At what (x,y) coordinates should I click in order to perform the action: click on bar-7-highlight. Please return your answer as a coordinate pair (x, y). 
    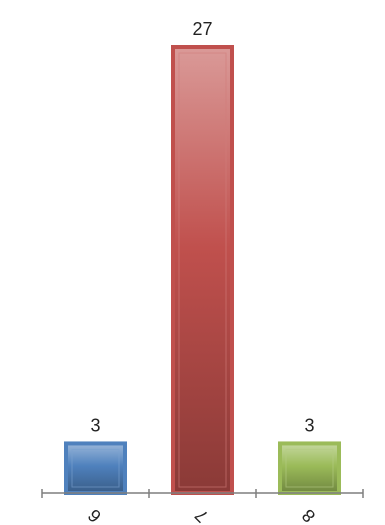
    Looking at the image, I should click on (202, 270).